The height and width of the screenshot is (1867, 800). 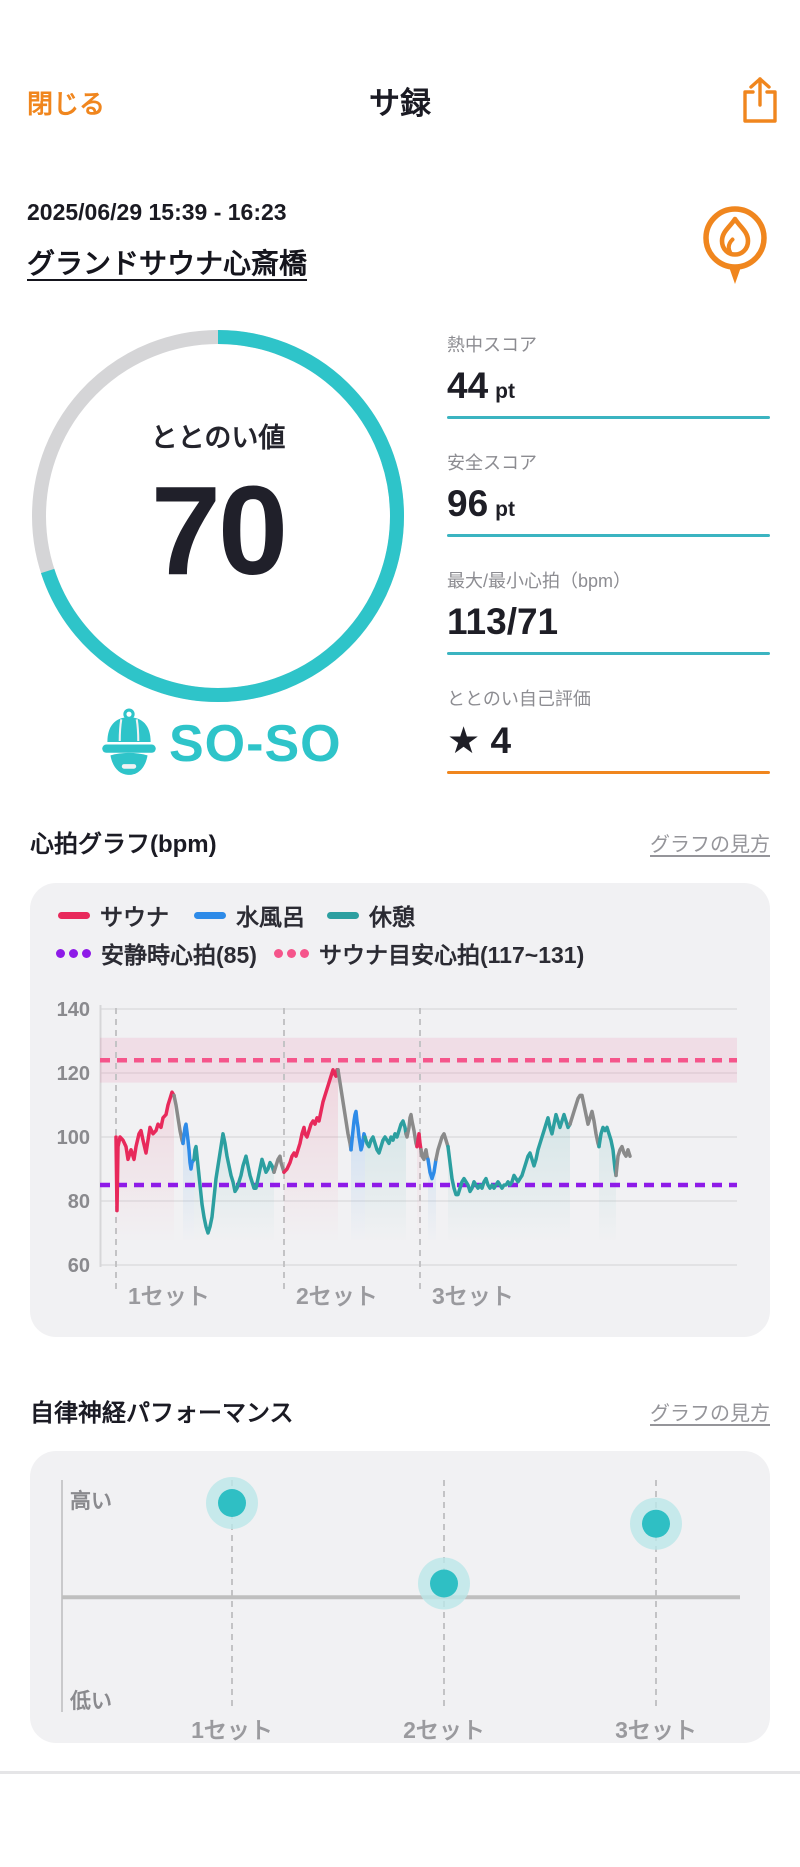 What do you see at coordinates (492, 463) in the screenshot?
I see `stat-label: 安全スコア` at bounding box center [492, 463].